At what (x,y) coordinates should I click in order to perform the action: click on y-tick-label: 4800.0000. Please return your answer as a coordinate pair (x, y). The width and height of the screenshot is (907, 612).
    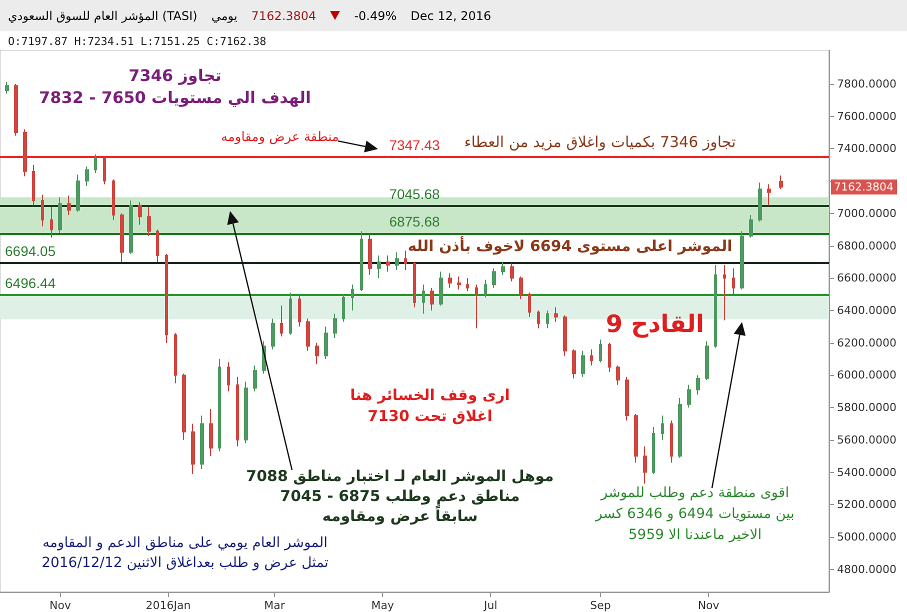
    Looking at the image, I should click on (866, 569).